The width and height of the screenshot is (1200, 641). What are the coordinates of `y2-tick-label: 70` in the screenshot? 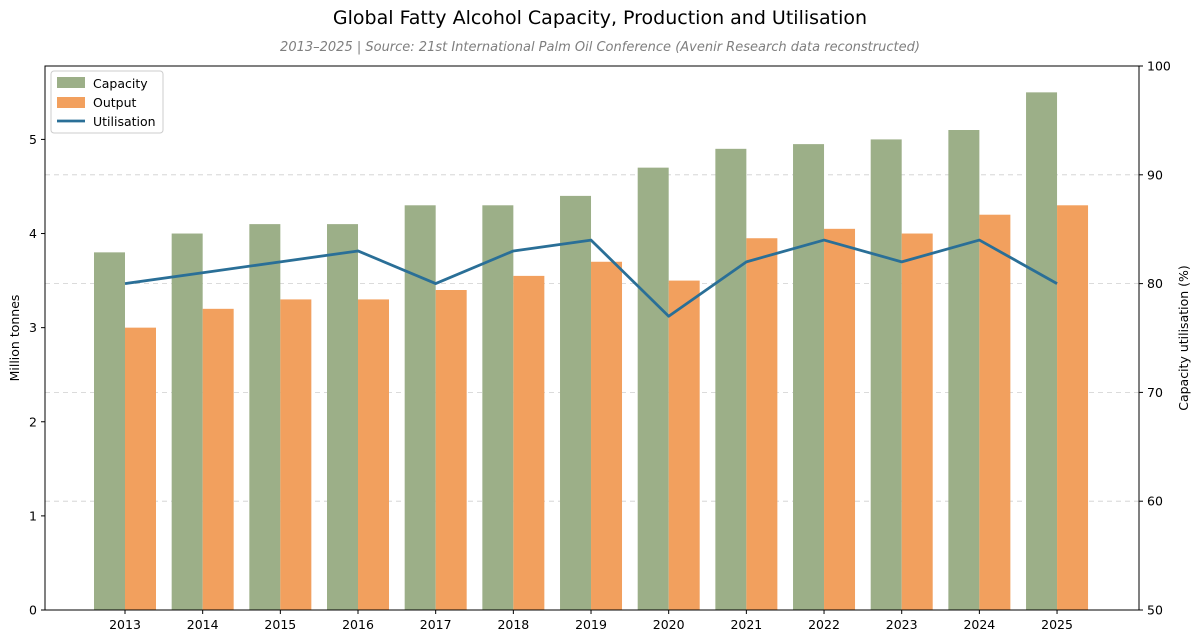 It's located at (1155, 392).